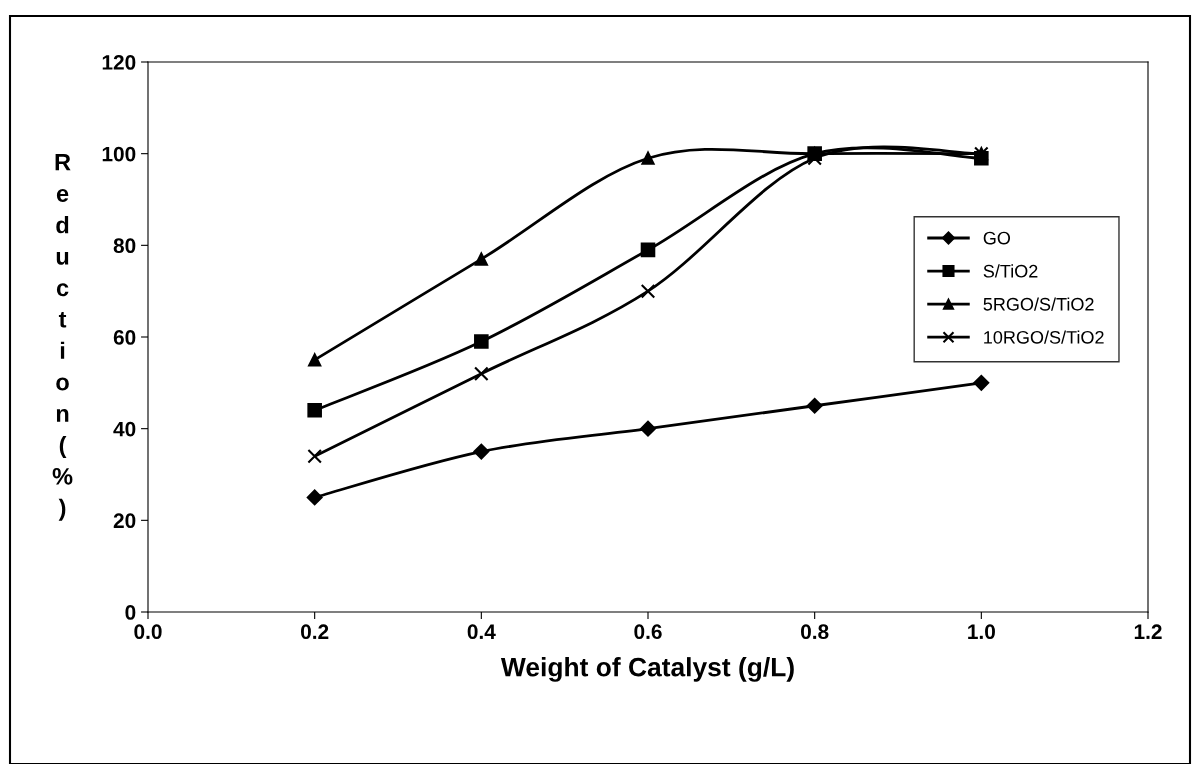 This screenshot has width=1200, height=764. I want to click on x-tick-label: 0.2, so click(315, 632).